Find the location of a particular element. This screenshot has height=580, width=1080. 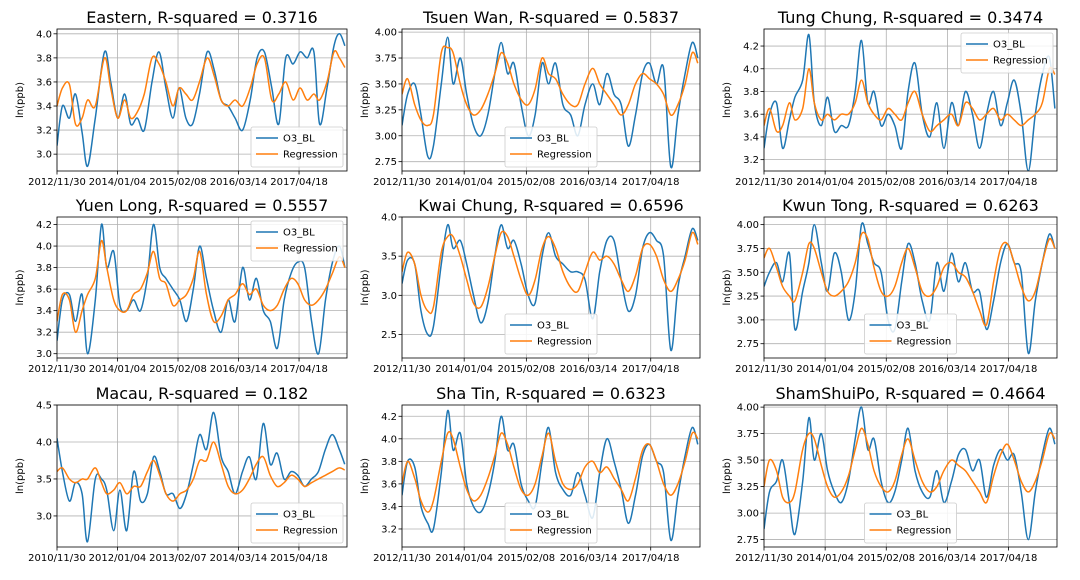

subplot-title: Kwun Tong, R-squared = 0.6263 is located at coordinates (910, 205).